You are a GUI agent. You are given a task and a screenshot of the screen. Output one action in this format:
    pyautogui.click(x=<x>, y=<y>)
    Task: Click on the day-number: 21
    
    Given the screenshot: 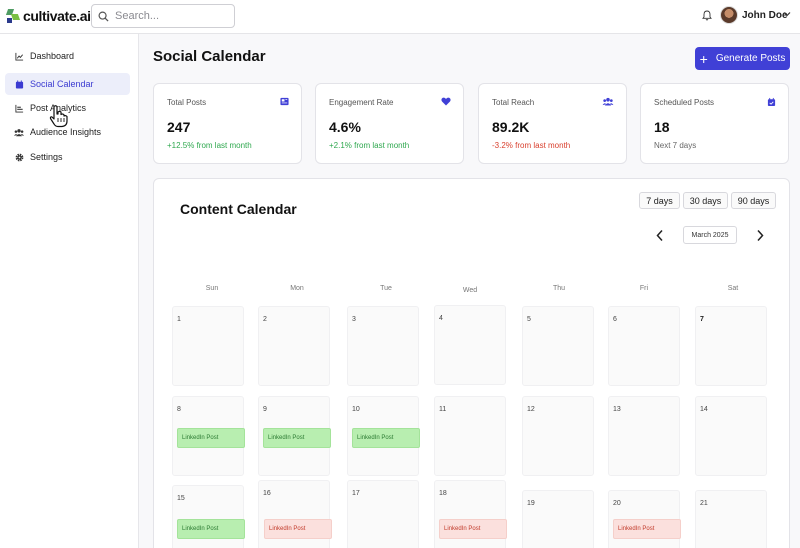 What is the action you would take?
    pyautogui.click(x=704, y=503)
    